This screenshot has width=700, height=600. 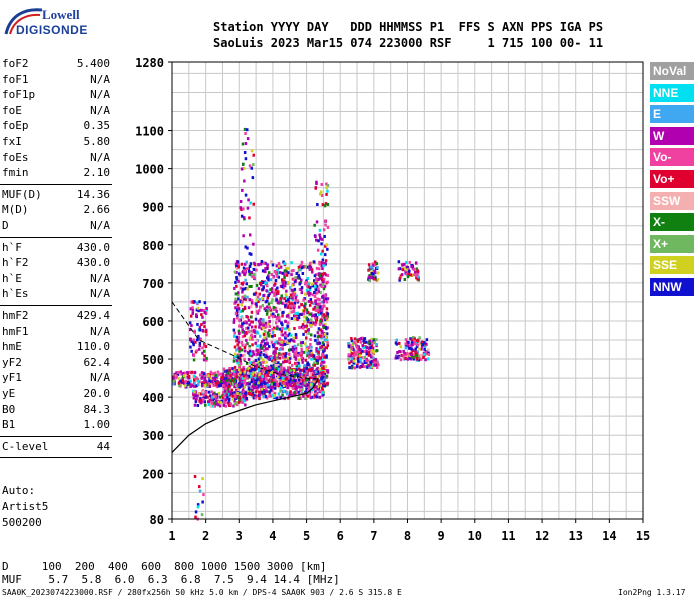 I want to click on param-value: 44, so click(x=103, y=446).